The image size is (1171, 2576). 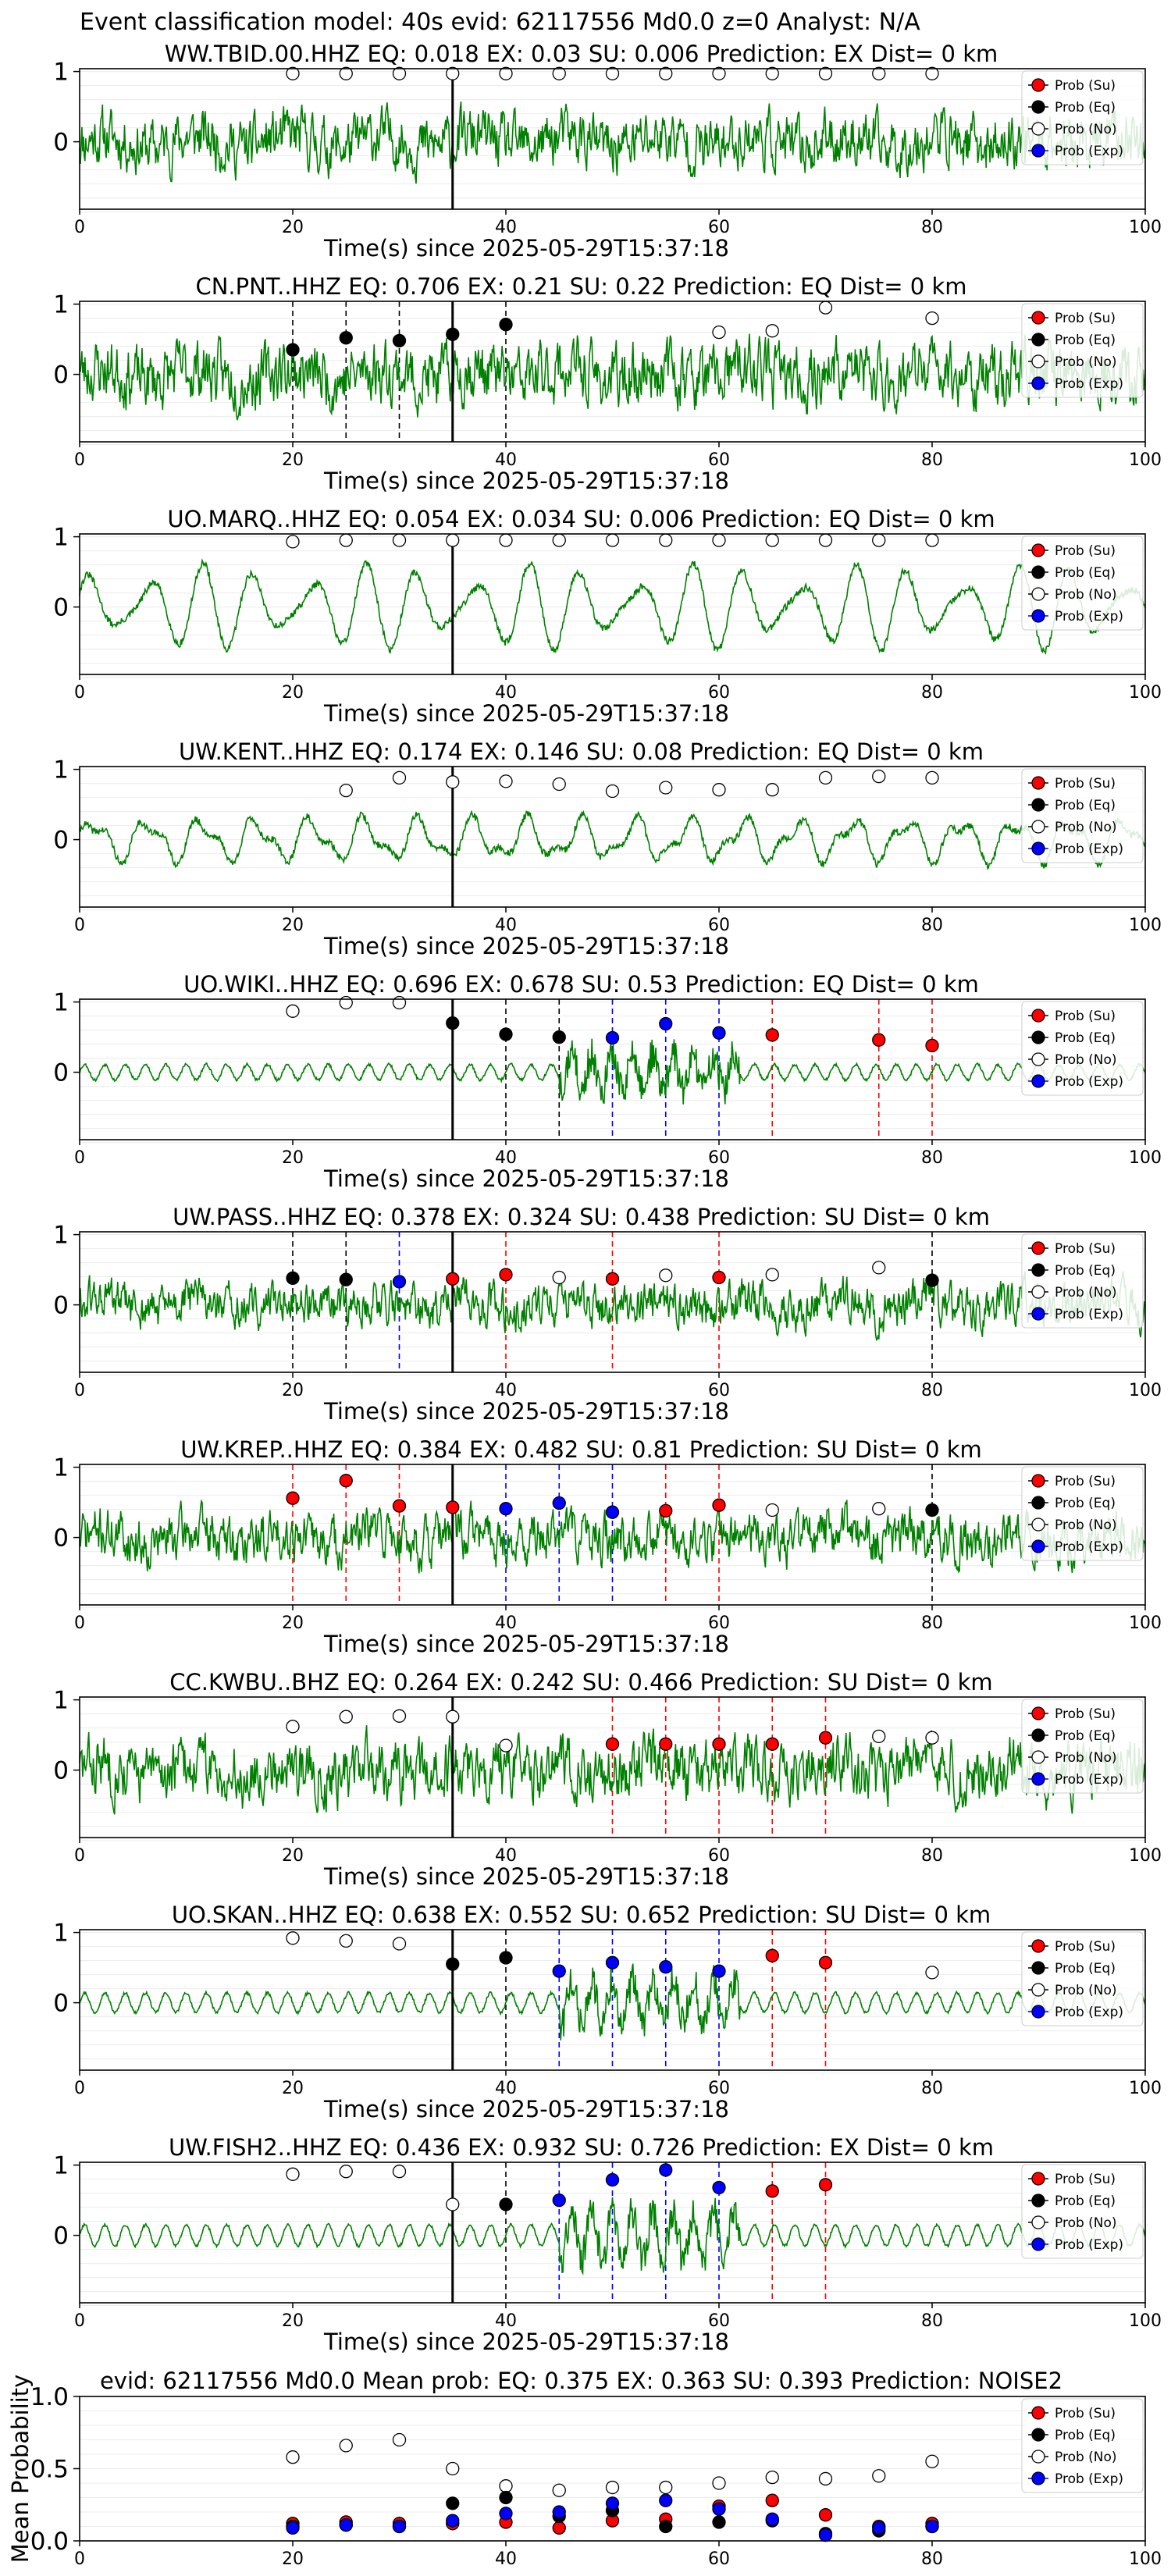 What do you see at coordinates (293, 1856) in the screenshot?
I see `x-tick-label: 20` at bounding box center [293, 1856].